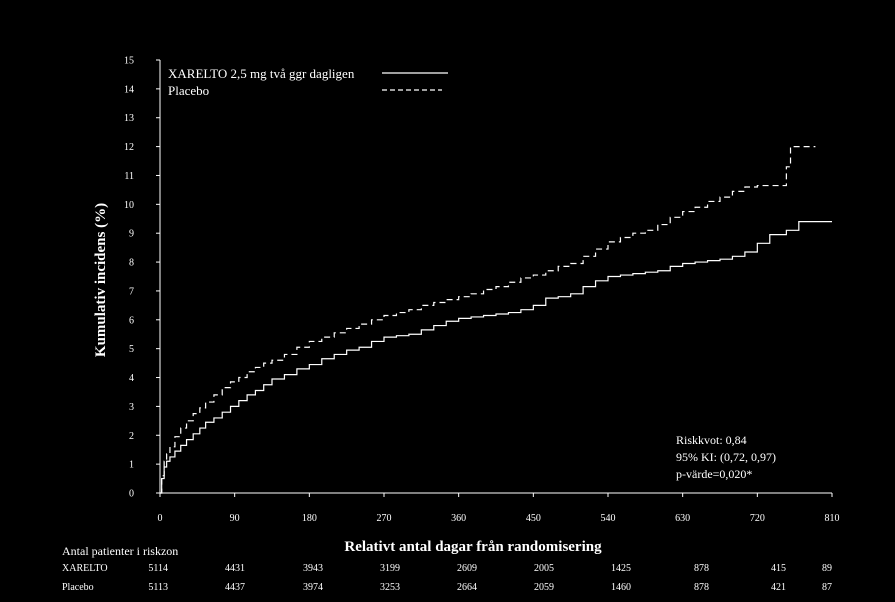 Image resolution: width=895 pixels, height=602 pixels. Describe the element at coordinates (235, 518) in the screenshot. I see `x-tick-label: 90` at that location.